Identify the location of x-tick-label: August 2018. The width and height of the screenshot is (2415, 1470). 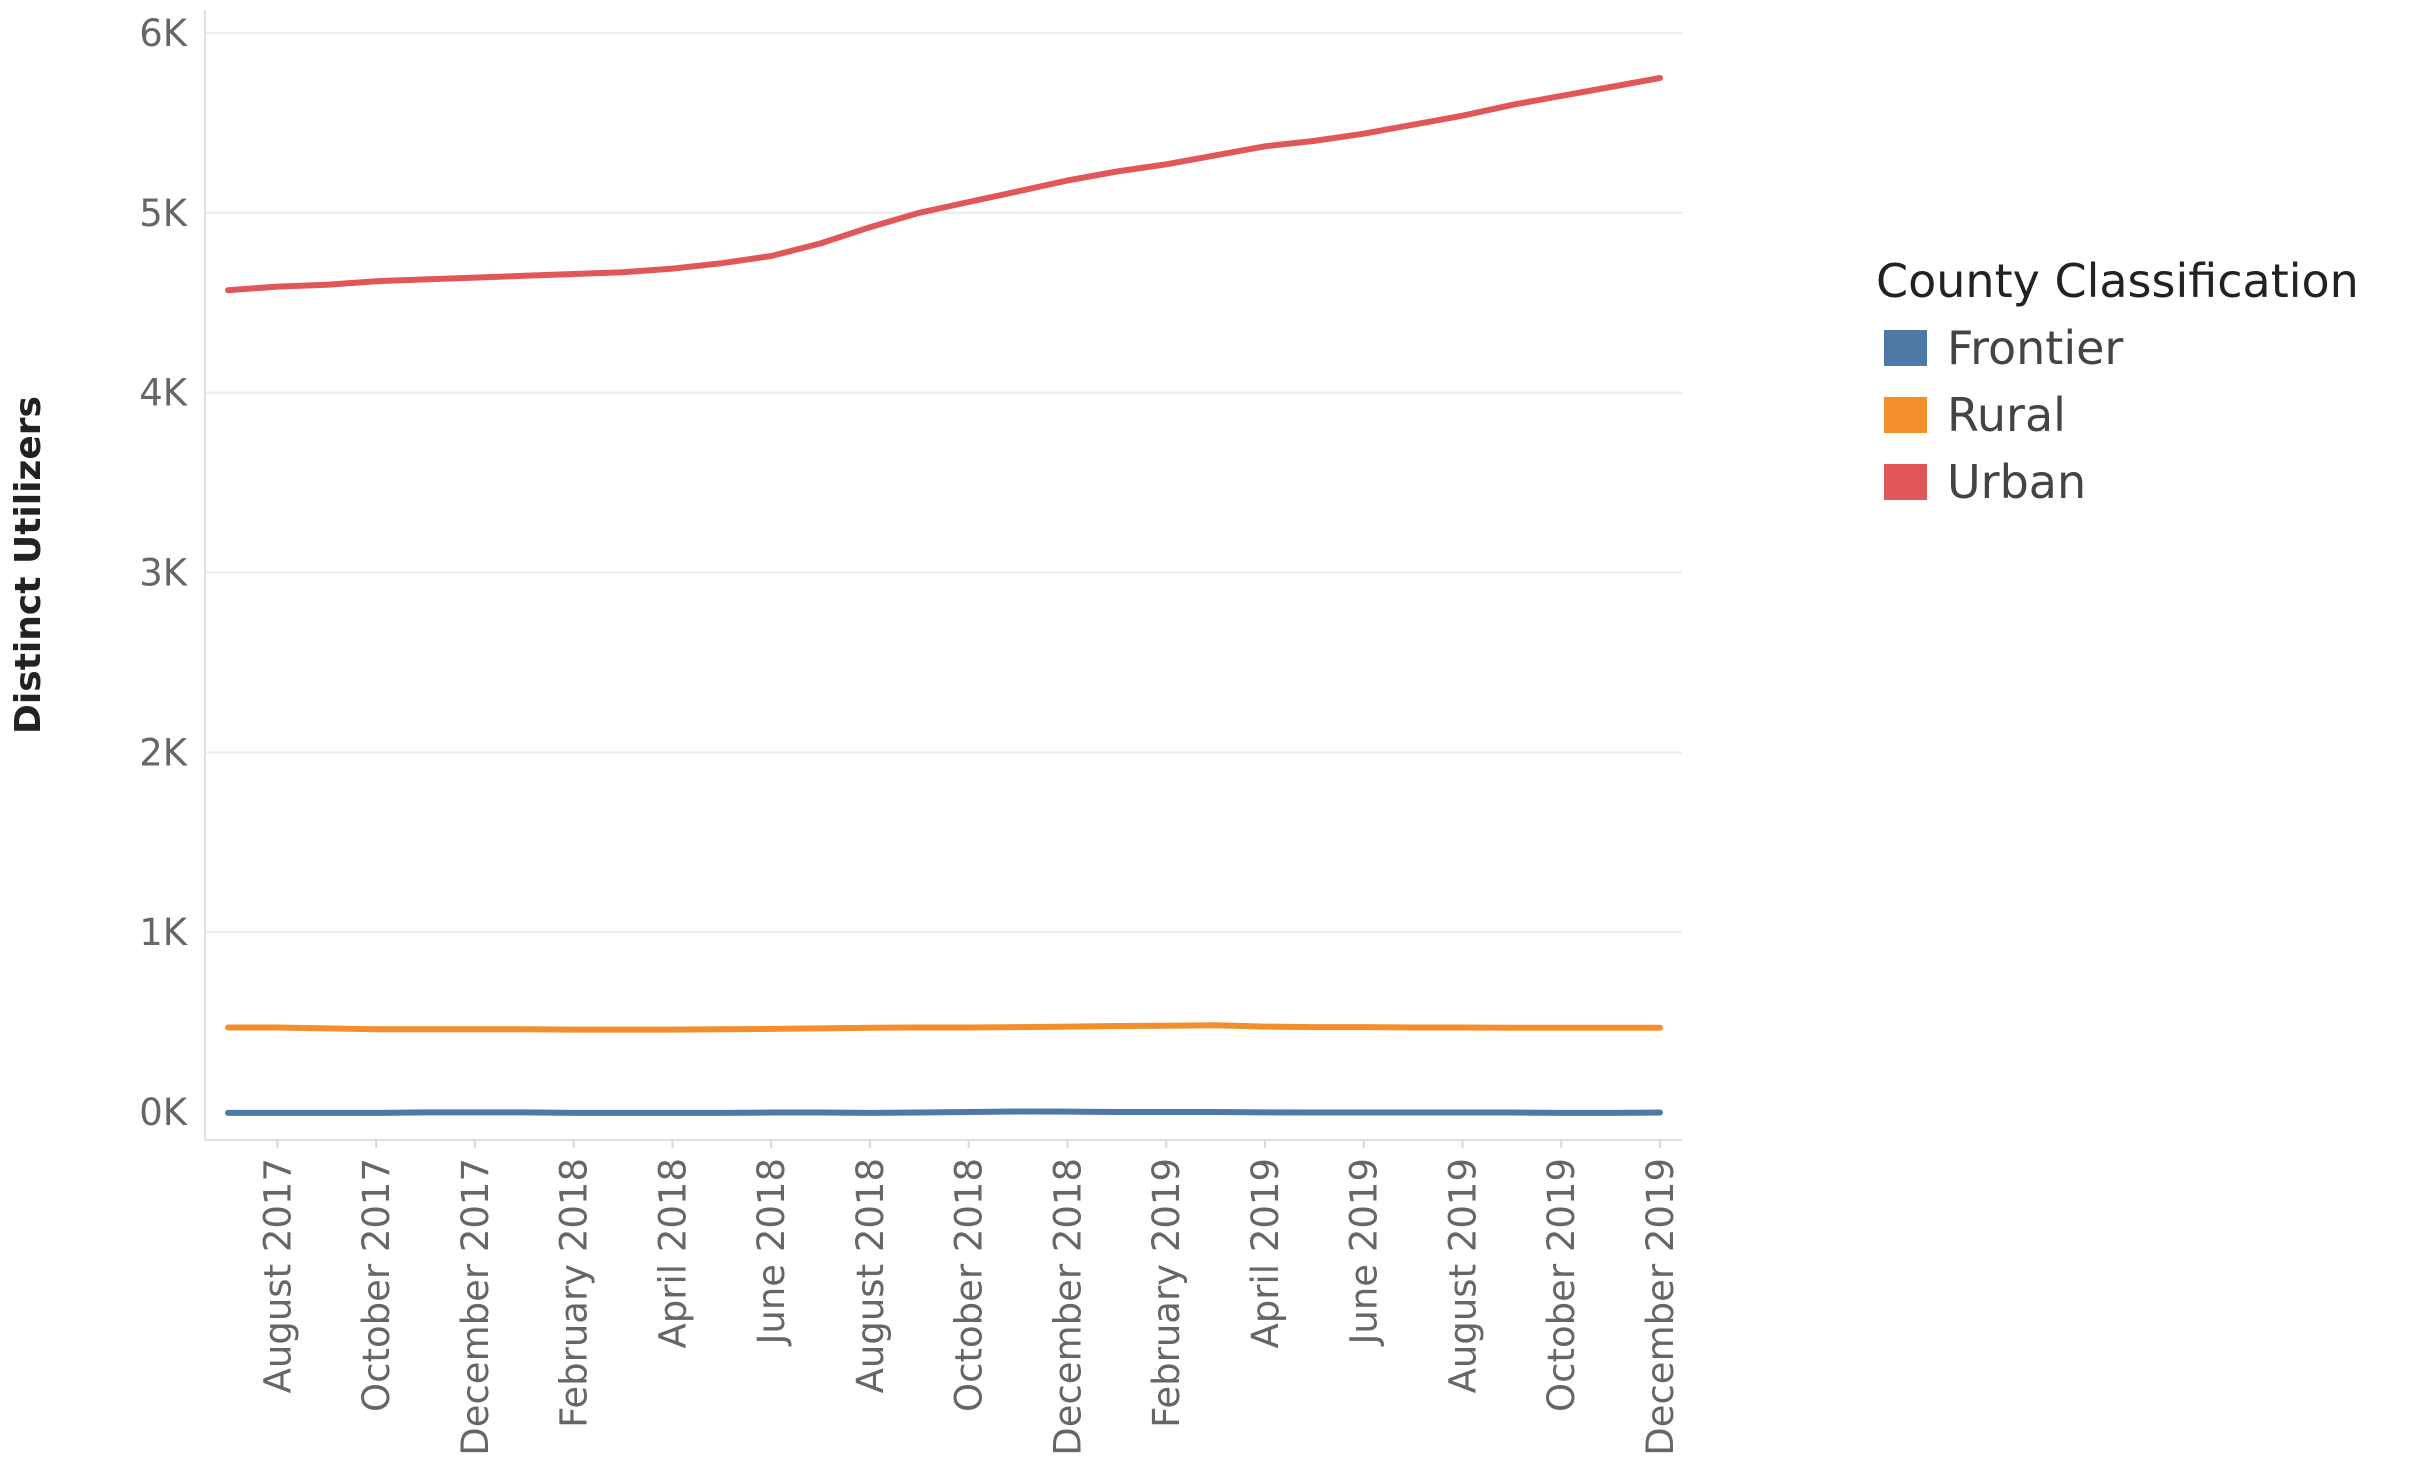
(870, 1275).